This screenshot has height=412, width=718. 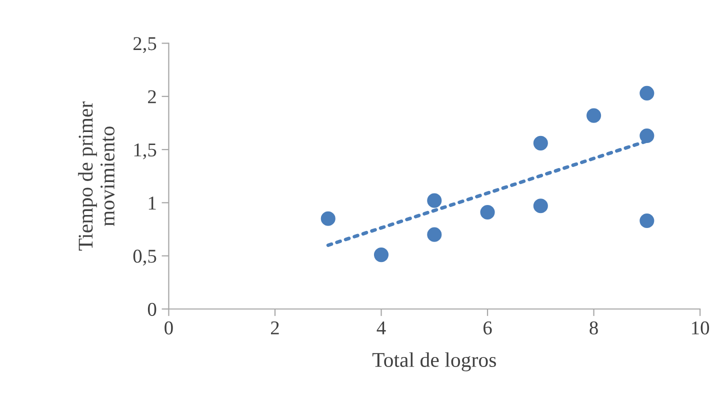 What do you see at coordinates (168, 327) in the screenshot?
I see `x-tick-label: 0` at bounding box center [168, 327].